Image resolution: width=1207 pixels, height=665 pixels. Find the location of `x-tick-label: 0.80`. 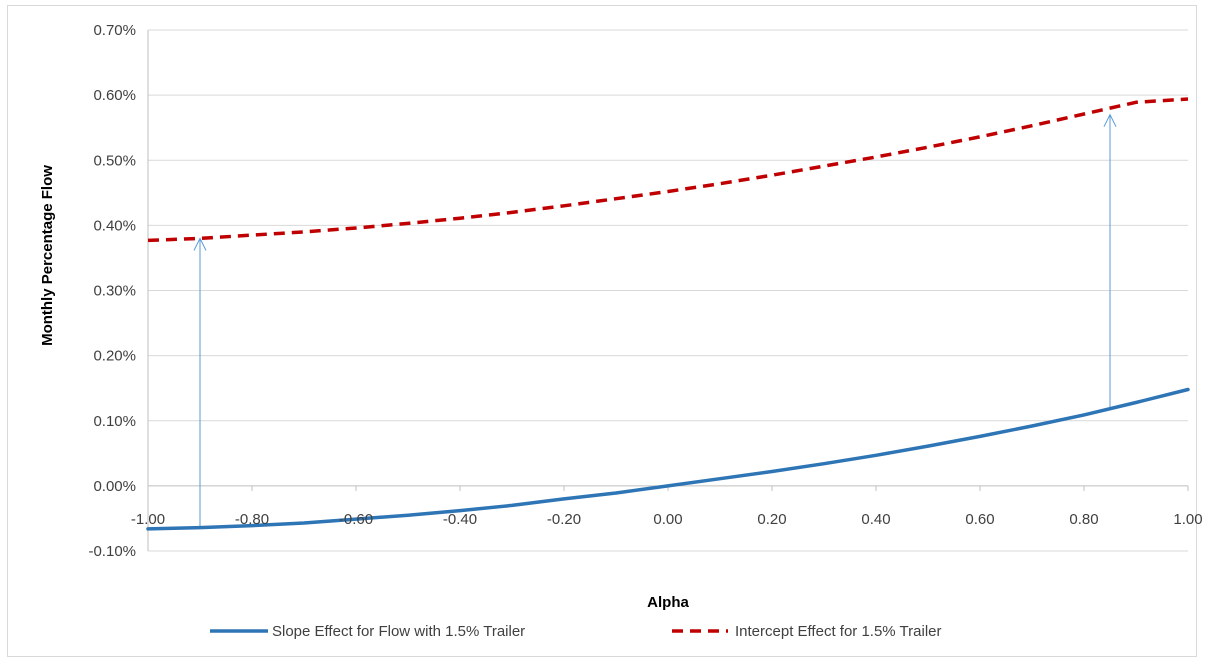

x-tick-label: 0.80 is located at coordinates (1083, 519).